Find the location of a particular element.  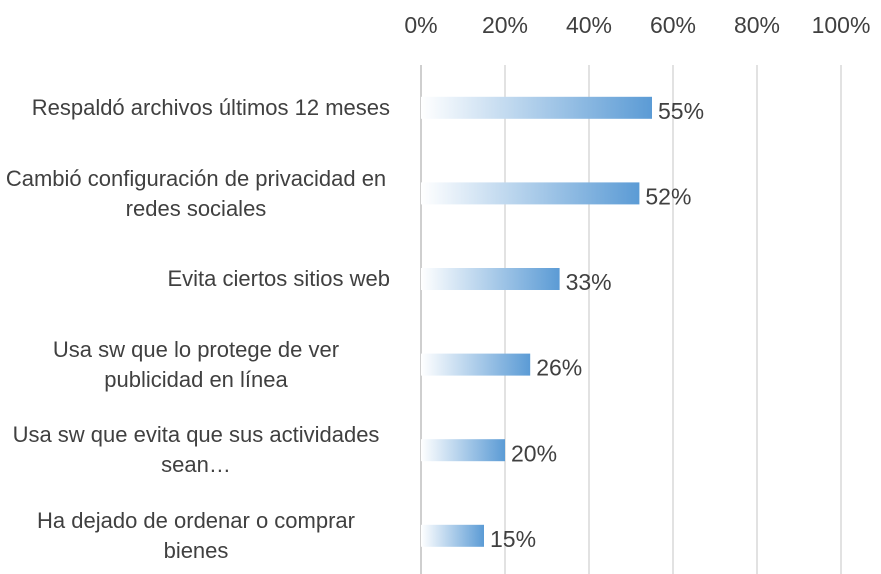

data-label: 26% is located at coordinates (559, 368).